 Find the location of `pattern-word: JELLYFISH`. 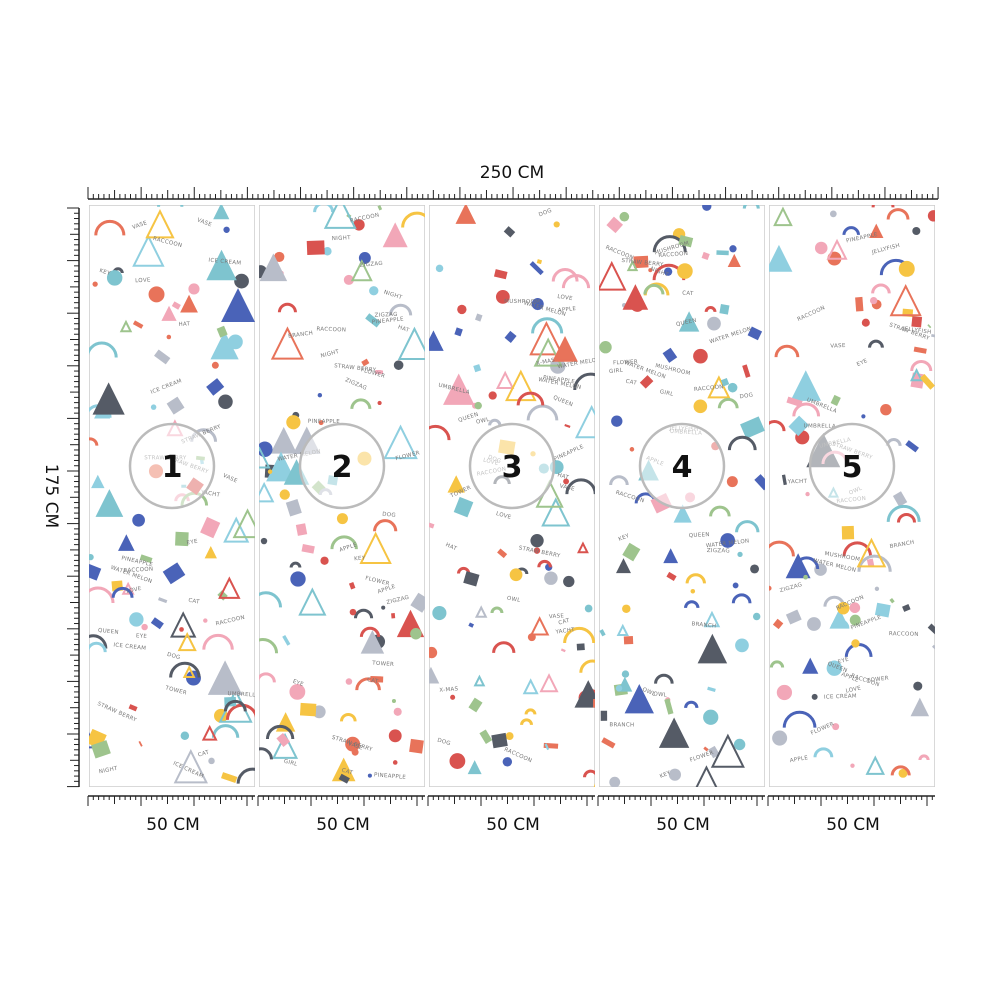

pattern-word: JELLYFISH is located at coordinates (916, 331).